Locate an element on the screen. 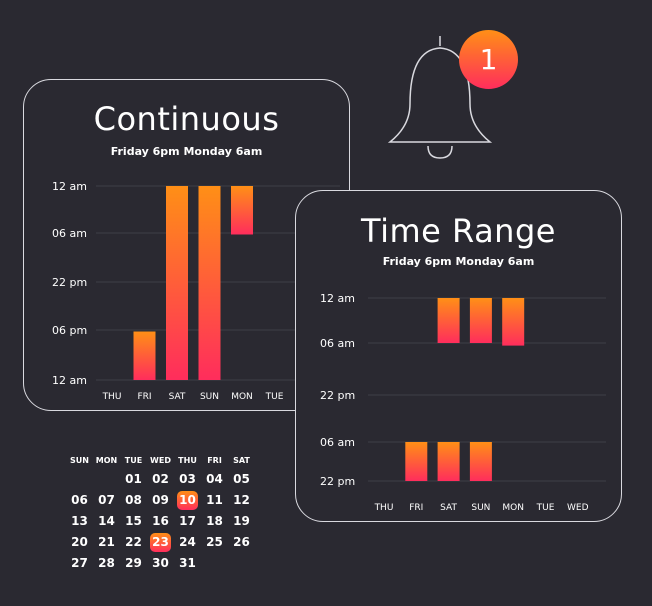 This screenshot has height=606, width=652. calendar-day: 02 is located at coordinates (160, 479).